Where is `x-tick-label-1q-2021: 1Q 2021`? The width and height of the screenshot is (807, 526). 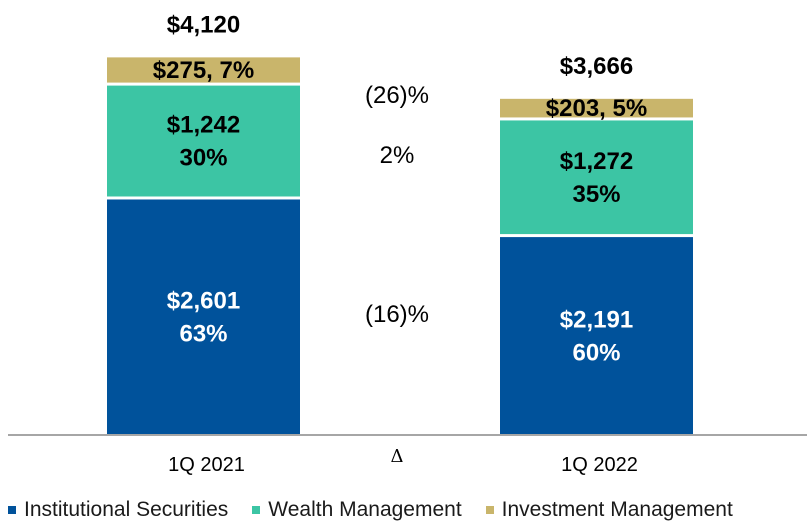 x-tick-label-1q-2021: 1Q 2021 is located at coordinates (206, 465).